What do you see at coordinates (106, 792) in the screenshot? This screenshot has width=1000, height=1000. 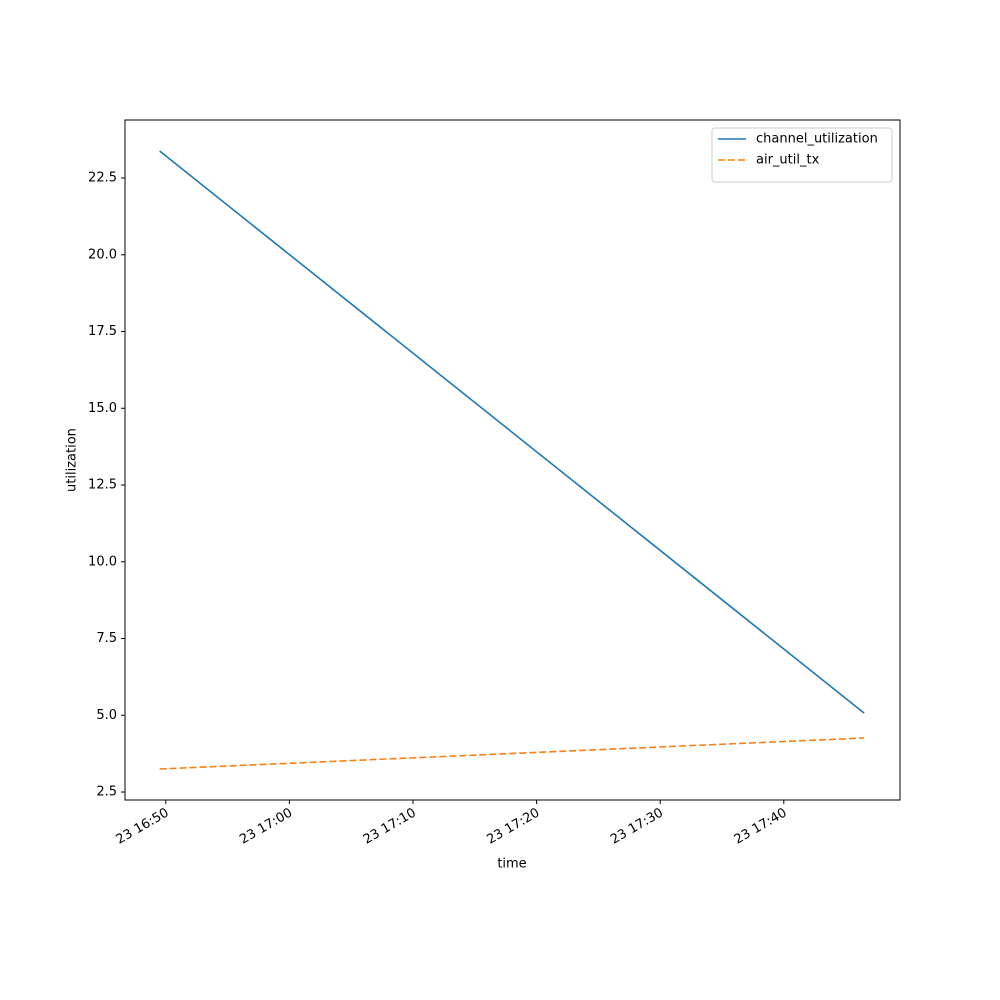 I see `y-tick-label: 2.5` at bounding box center [106, 792].